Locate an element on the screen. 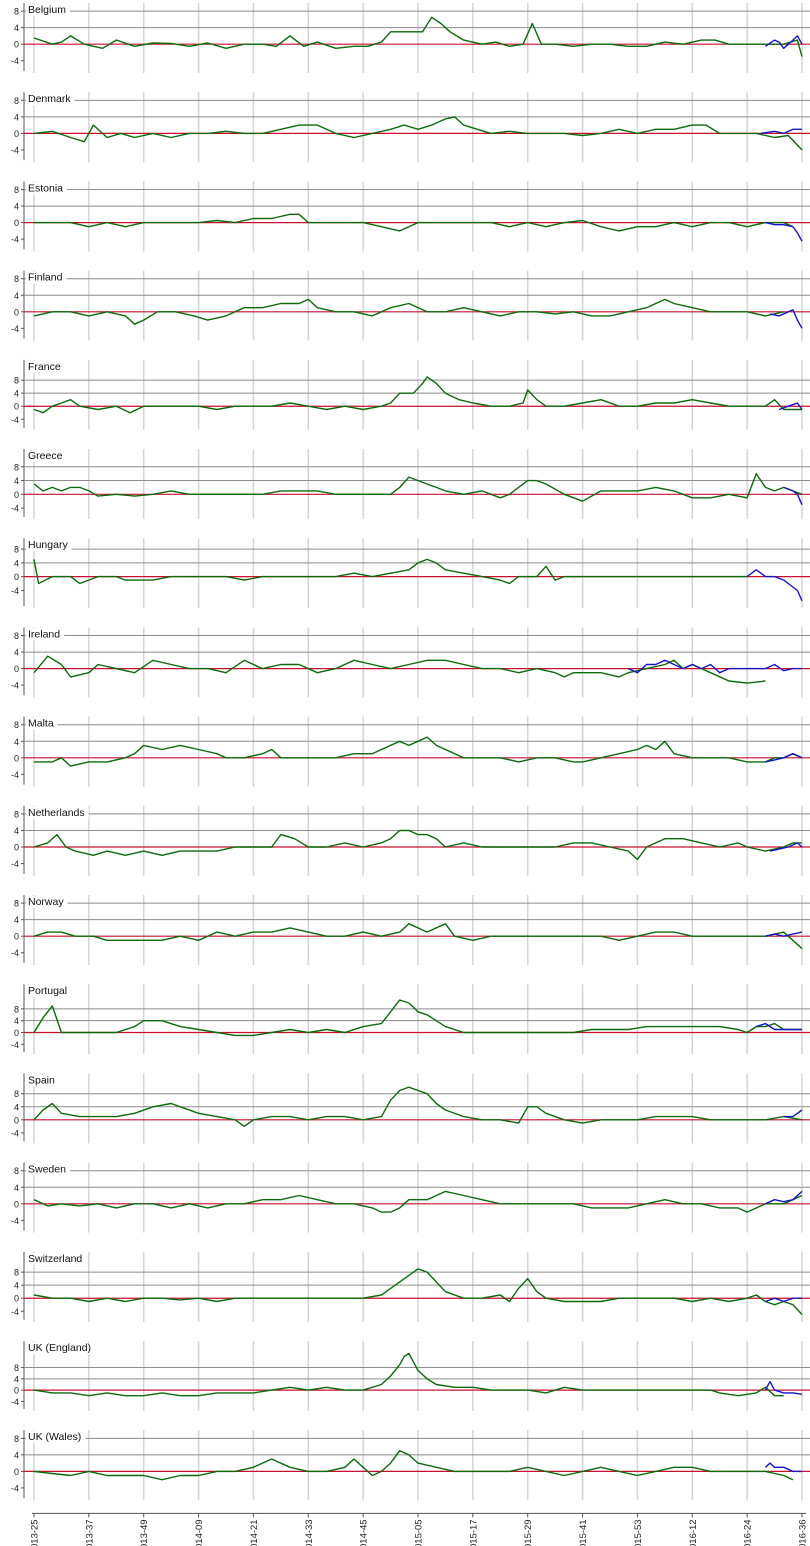 Image resolution: width=810 pixels, height=1546 pixels. country-label: Switzerland is located at coordinates (55, 1259).